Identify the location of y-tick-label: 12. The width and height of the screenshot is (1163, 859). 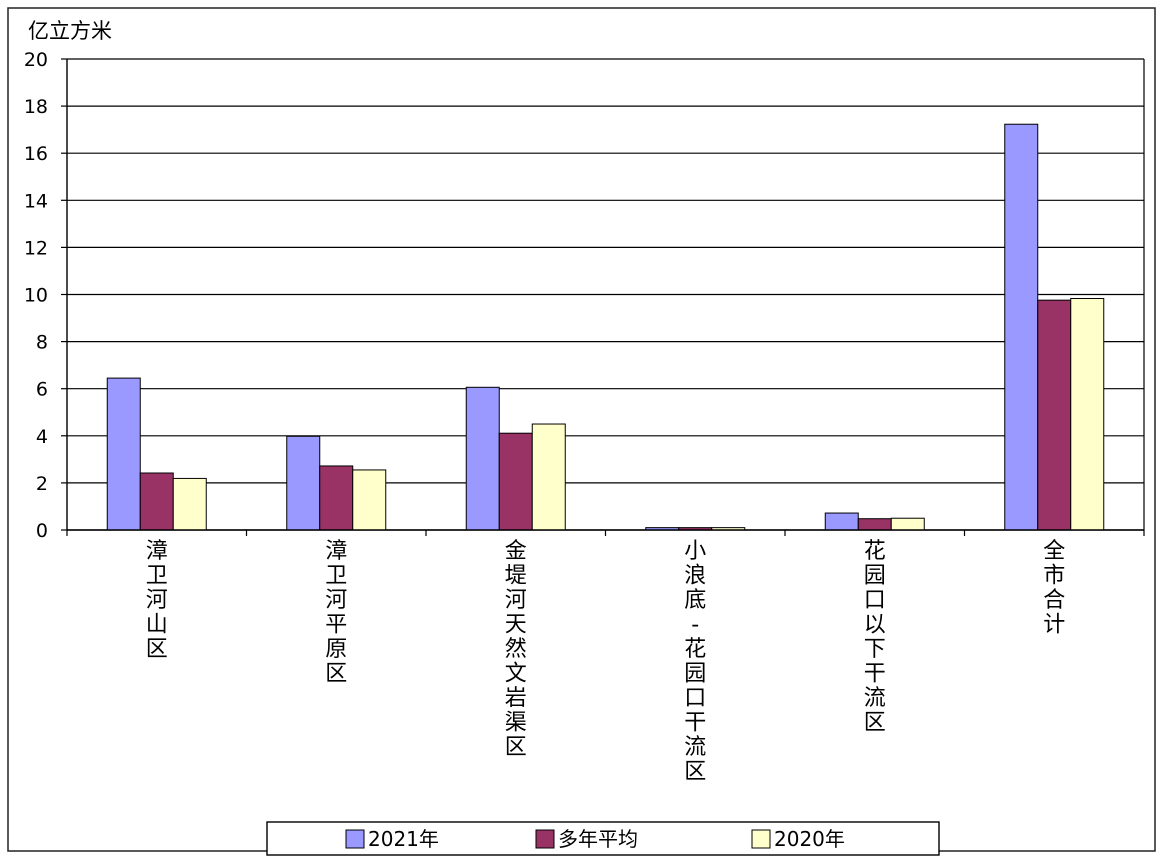
(36, 248).